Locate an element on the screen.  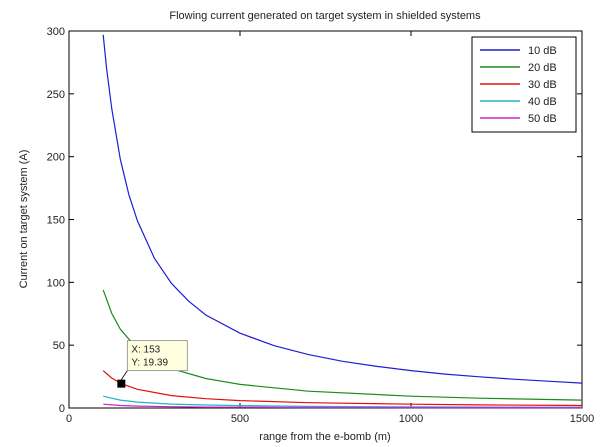
y-tick-label: 0 is located at coordinates (62, 409).